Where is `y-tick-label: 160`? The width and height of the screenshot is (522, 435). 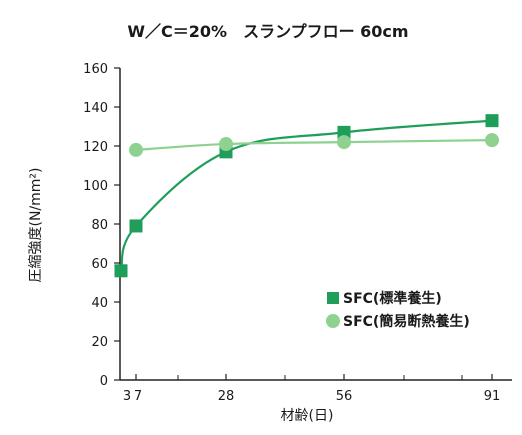 y-tick-label: 160 is located at coordinates (95, 69).